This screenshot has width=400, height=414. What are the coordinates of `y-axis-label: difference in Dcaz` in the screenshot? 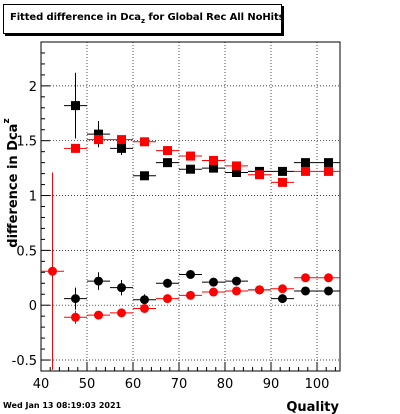 It's located at (11, 182).